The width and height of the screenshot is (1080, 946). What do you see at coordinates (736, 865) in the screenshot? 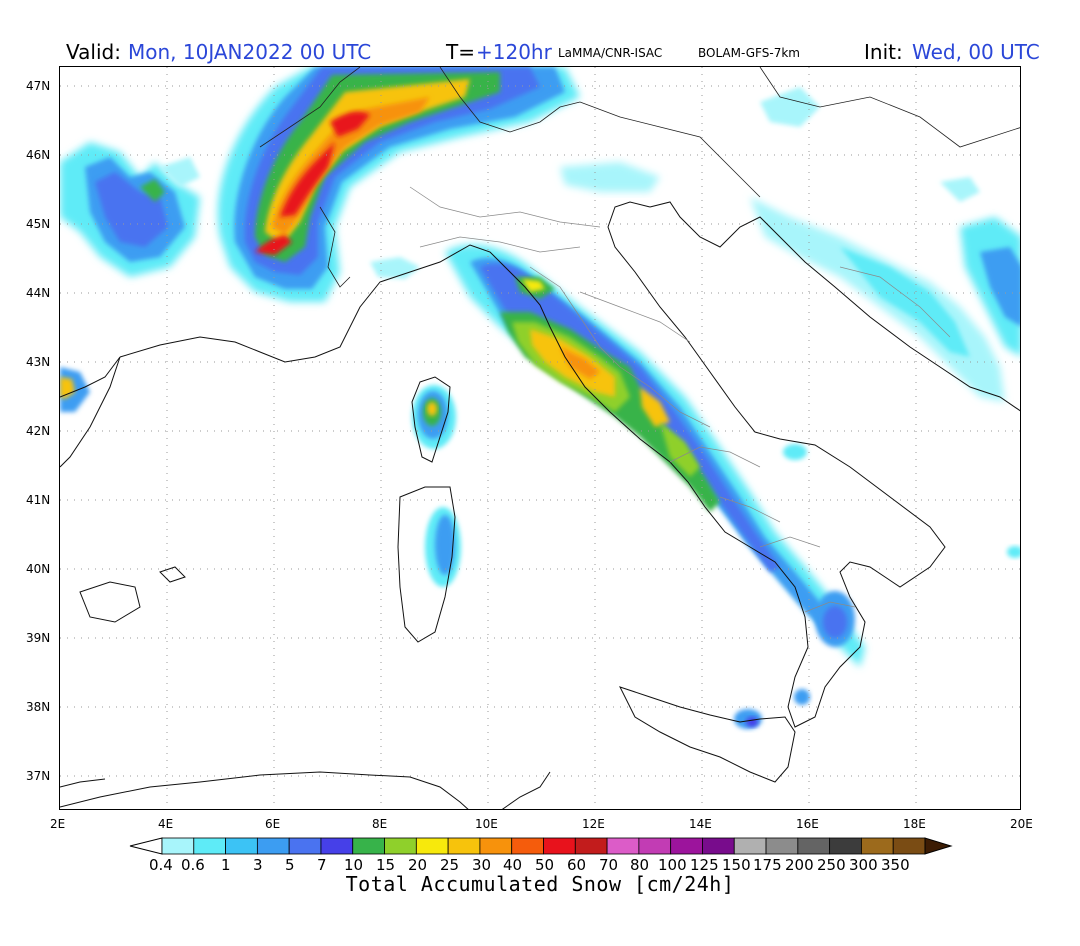
I see `colorbar-level-label: 150` at bounding box center [736, 865].